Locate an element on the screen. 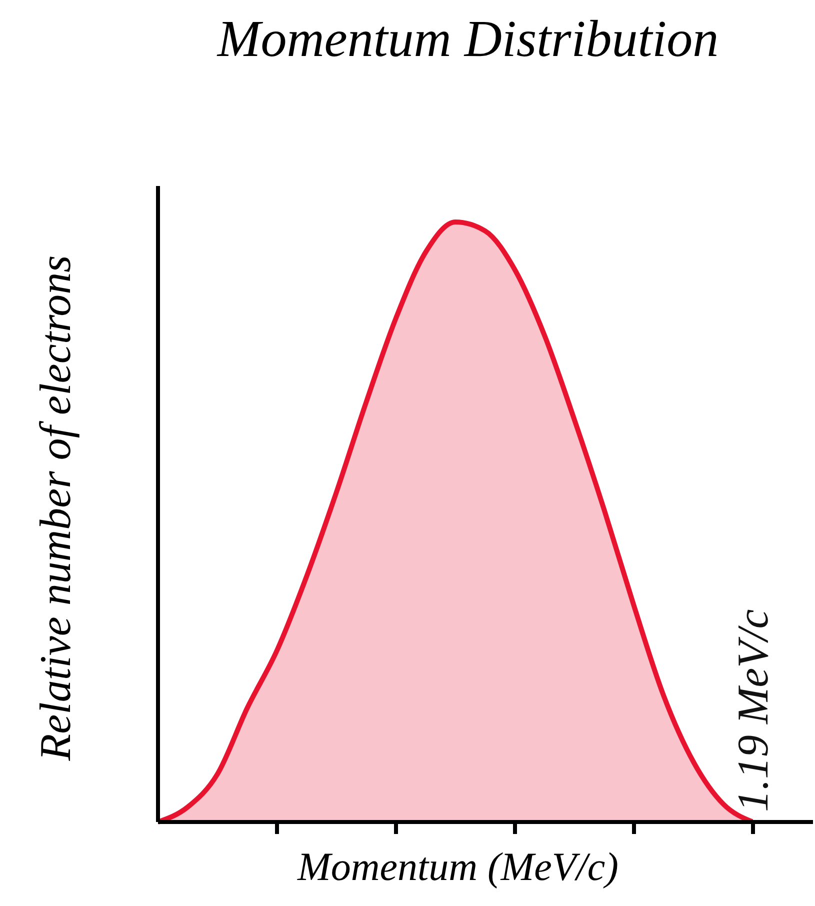  chart-title: Momentum Distribution is located at coordinates (468, 40).